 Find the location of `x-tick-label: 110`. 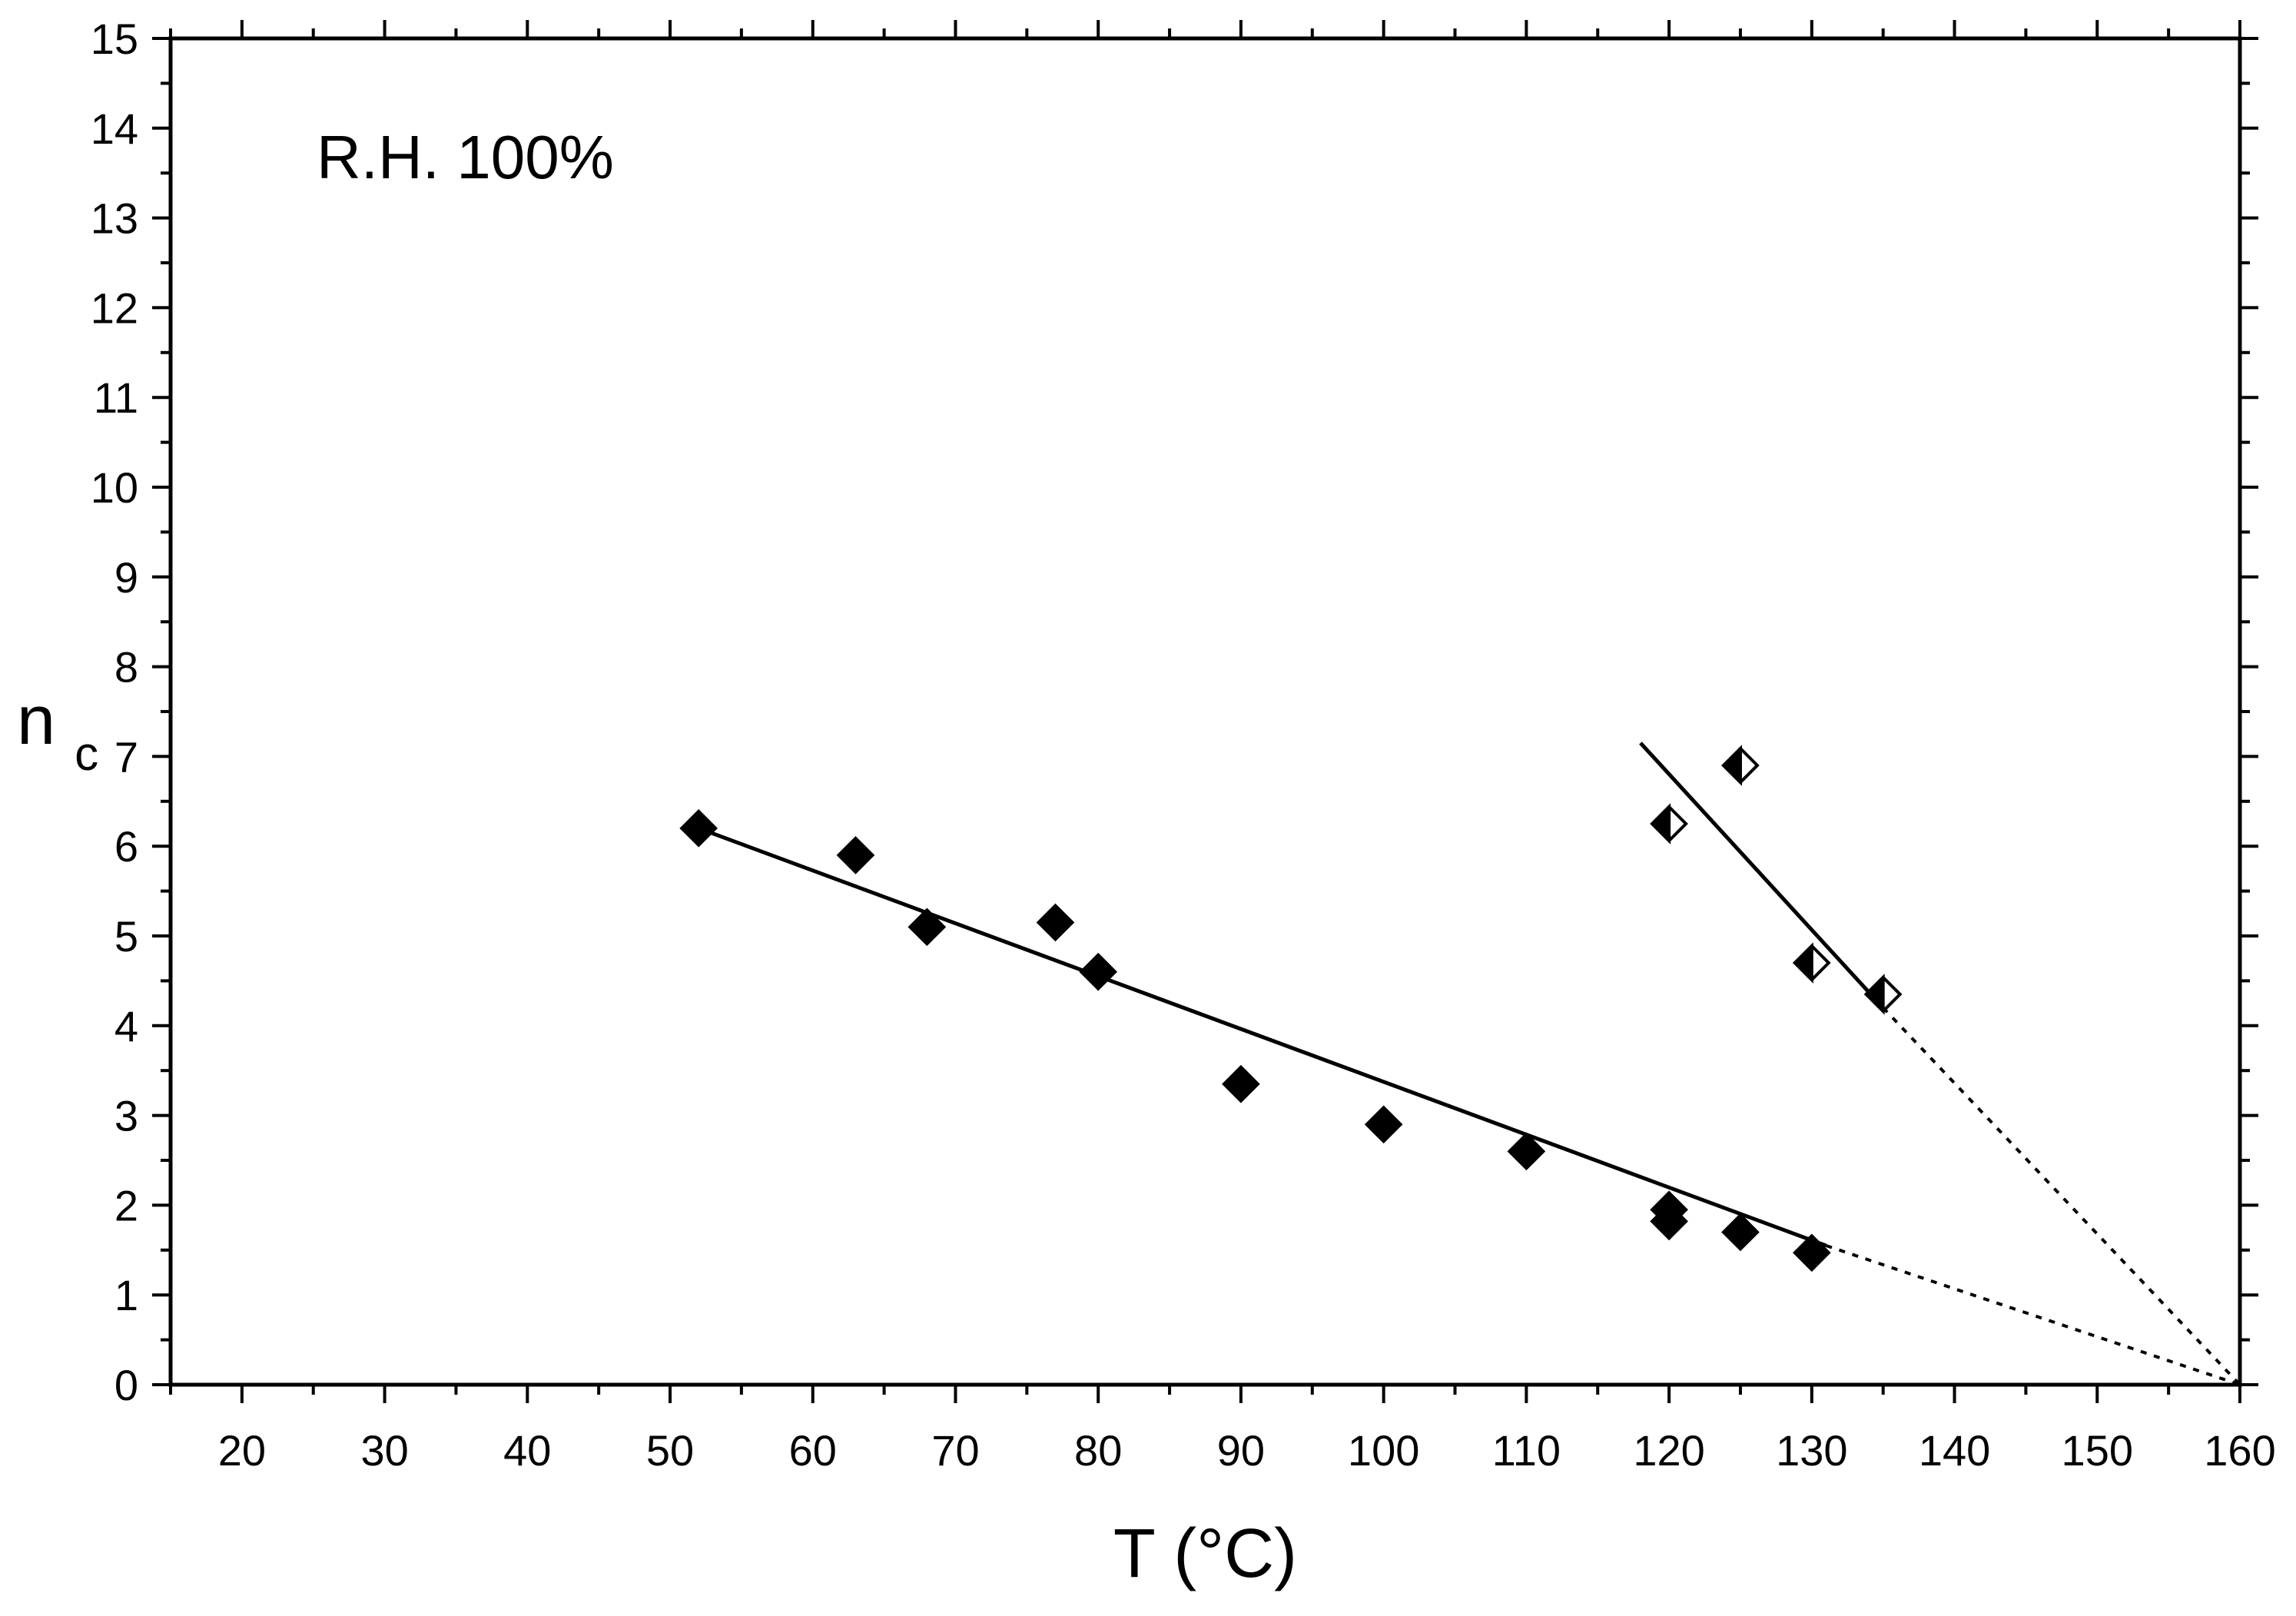

x-tick-label: 110 is located at coordinates (1526, 1450).